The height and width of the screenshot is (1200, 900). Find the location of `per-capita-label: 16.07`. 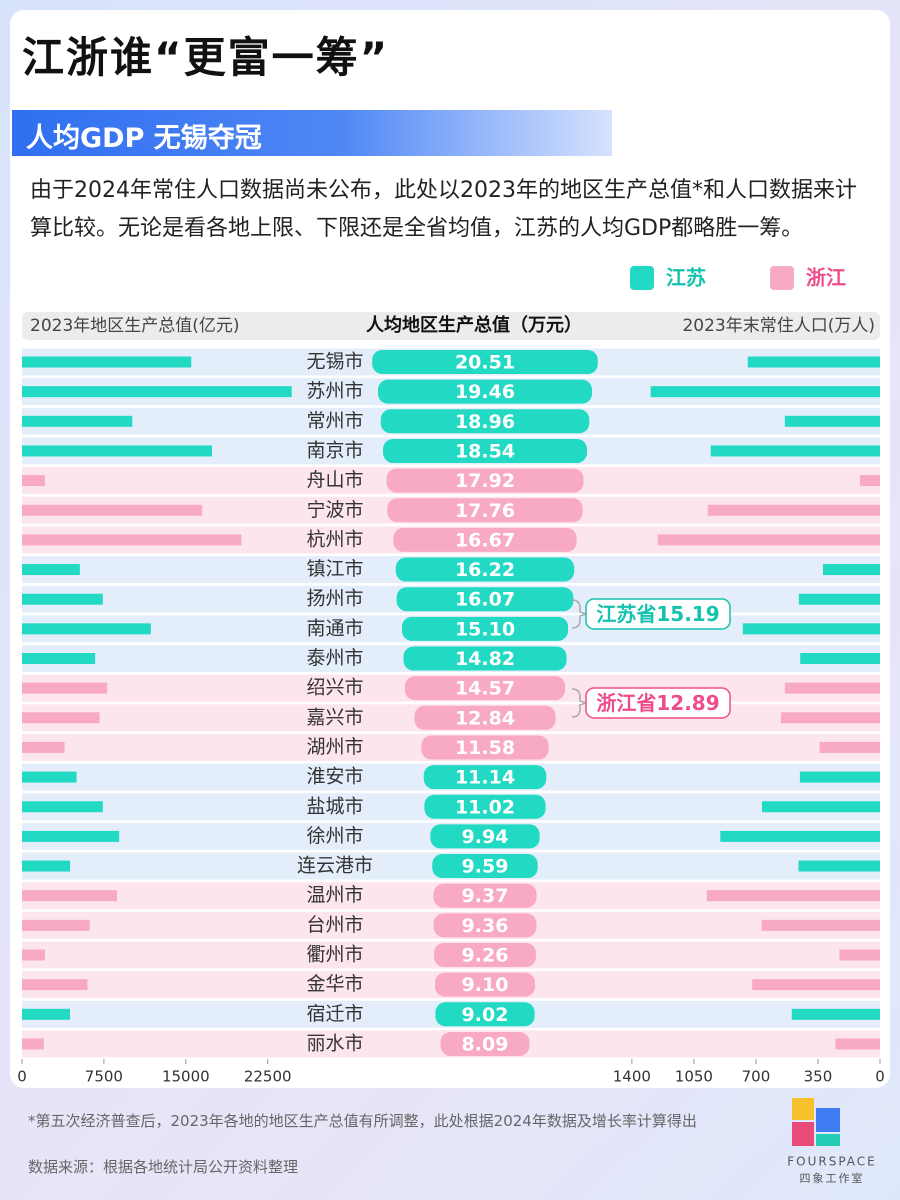

per-capita-label: 16.07 is located at coordinates (485, 600).